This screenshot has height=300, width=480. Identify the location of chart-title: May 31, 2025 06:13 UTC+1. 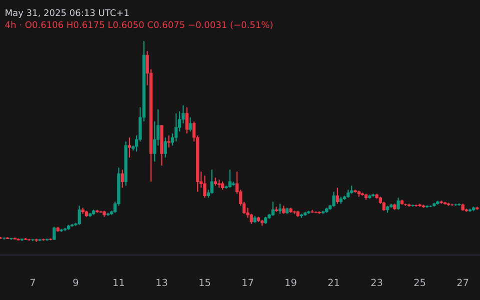
(67, 13).